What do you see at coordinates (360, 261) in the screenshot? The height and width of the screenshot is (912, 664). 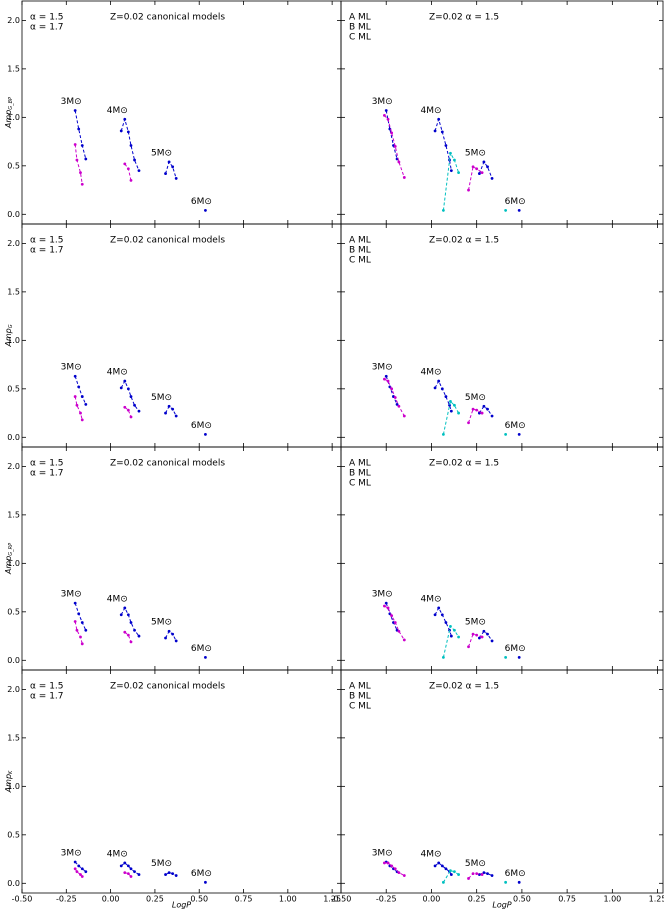 I see `legend-entry: C ML` at bounding box center [360, 261].